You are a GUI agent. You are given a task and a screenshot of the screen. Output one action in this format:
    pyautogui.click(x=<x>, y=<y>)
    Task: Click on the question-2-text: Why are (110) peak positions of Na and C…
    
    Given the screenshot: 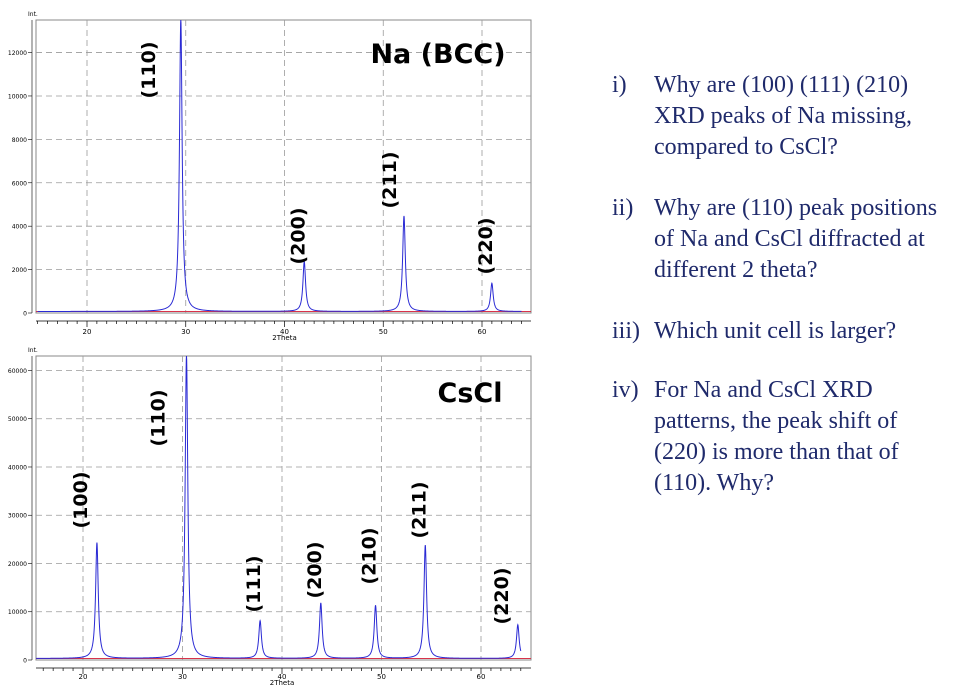 What is the action you would take?
    pyautogui.click(x=796, y=239)
    